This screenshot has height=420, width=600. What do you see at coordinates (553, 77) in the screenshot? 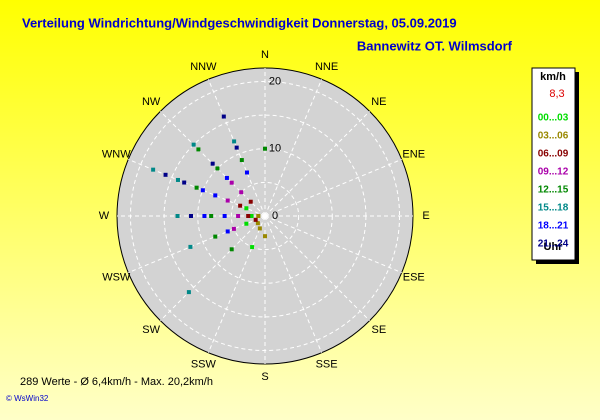
I see `legend-title: km/h` at bounding box center [553, 77].